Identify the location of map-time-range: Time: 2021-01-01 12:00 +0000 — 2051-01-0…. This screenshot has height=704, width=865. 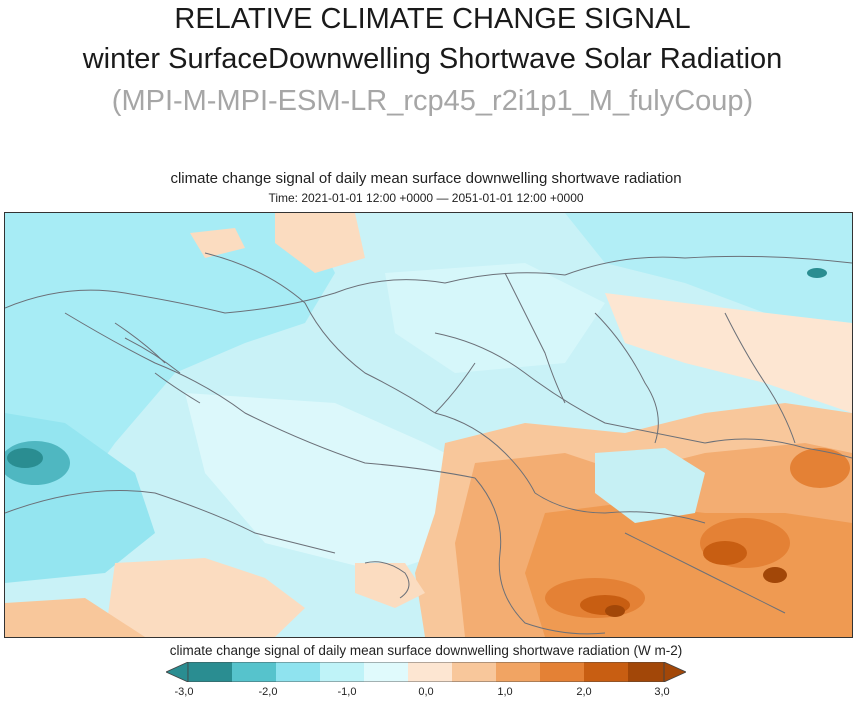
(426, 198).